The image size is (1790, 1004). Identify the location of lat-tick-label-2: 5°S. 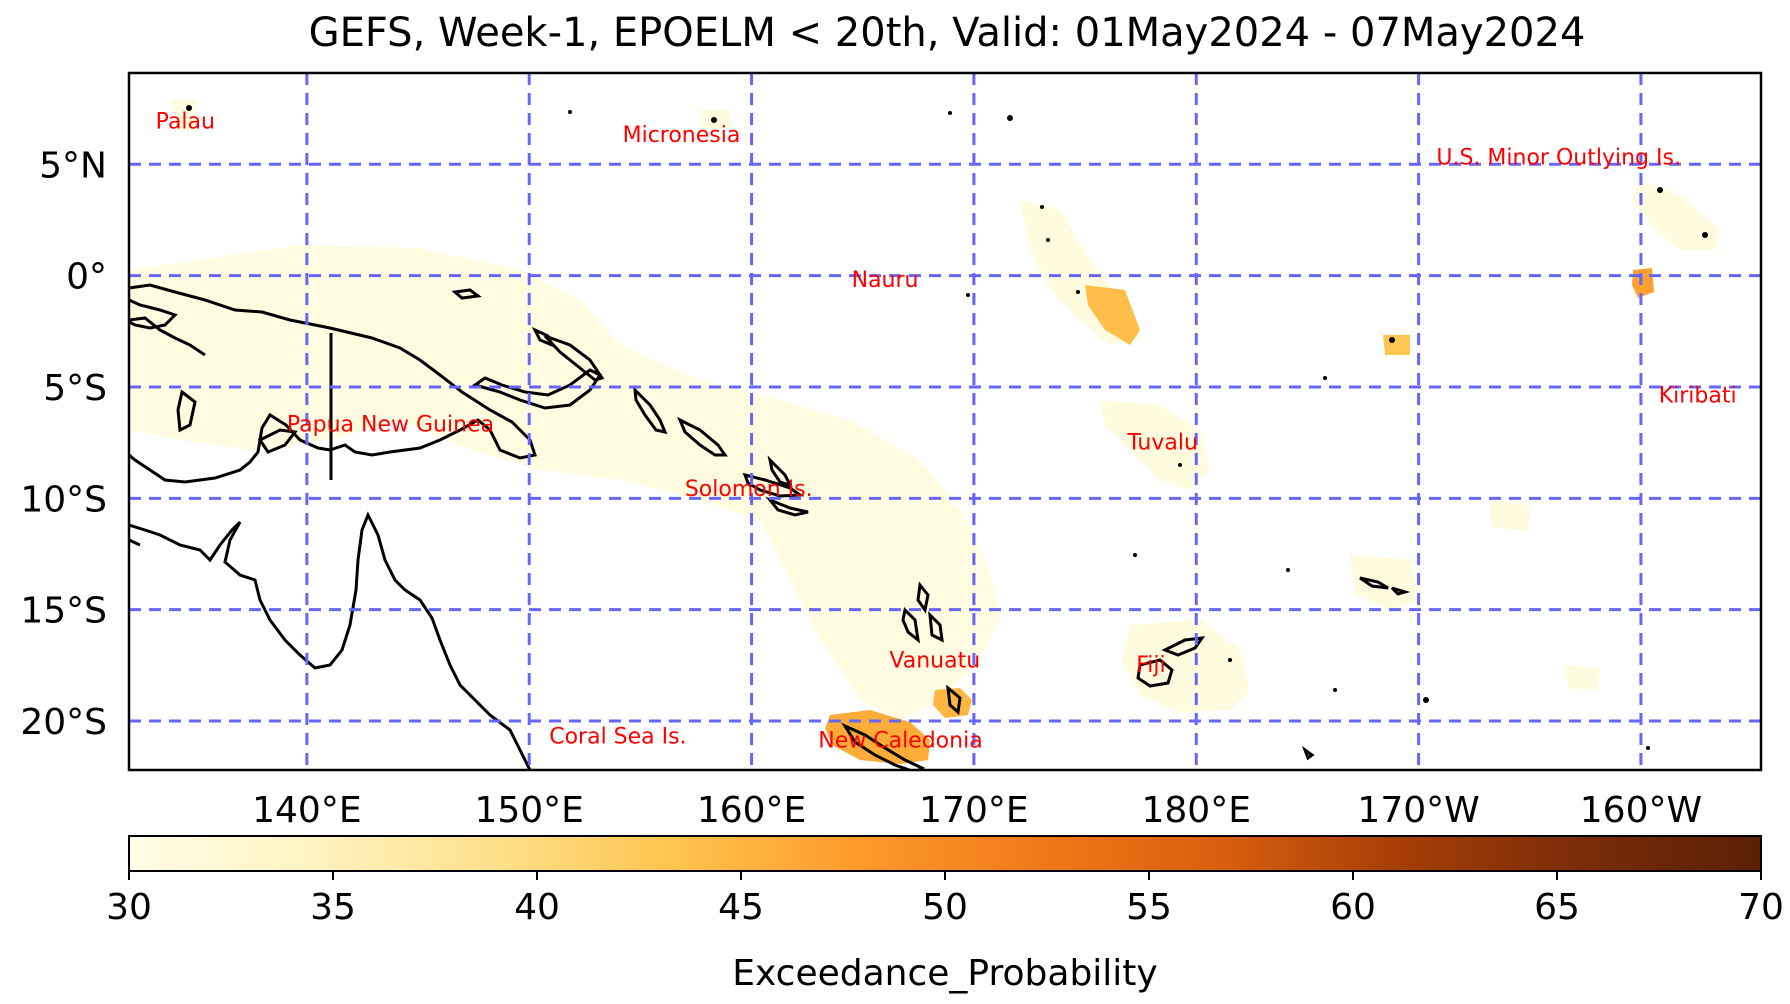
(75, 388).